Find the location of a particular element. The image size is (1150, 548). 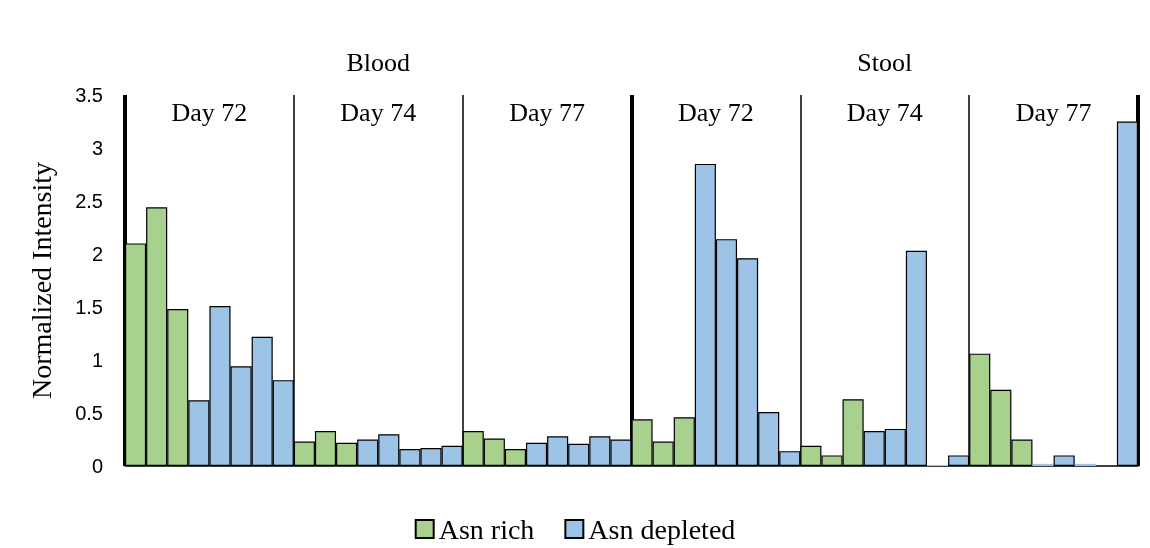

y-tick-label: 1.5 is located at coordinates (89, 307).